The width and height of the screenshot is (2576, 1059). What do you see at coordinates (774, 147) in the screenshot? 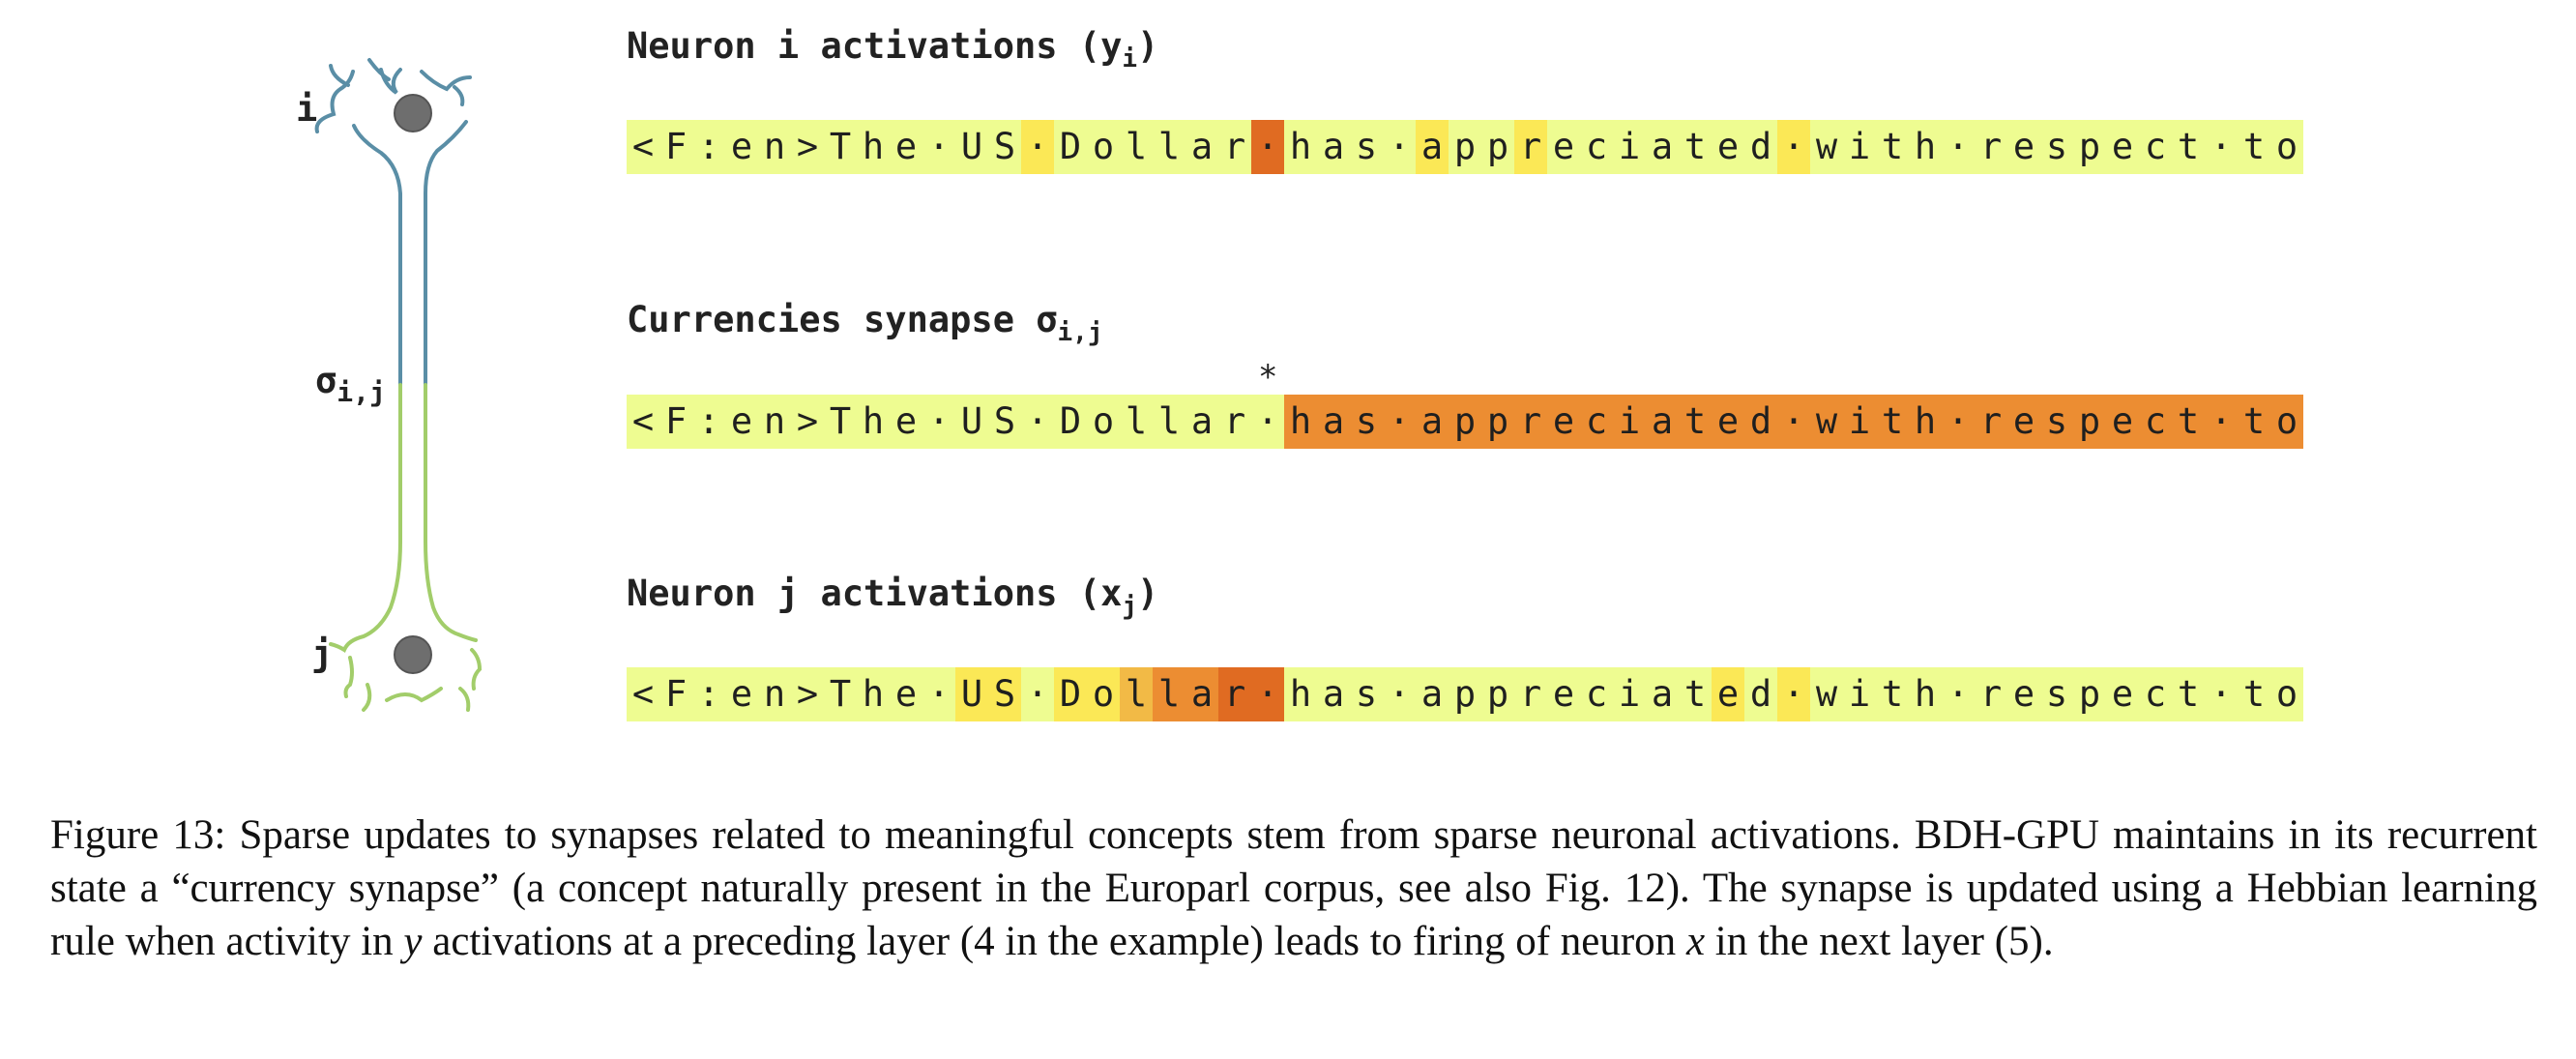
I see `token-cell: n` at bounding box center [774, 147].